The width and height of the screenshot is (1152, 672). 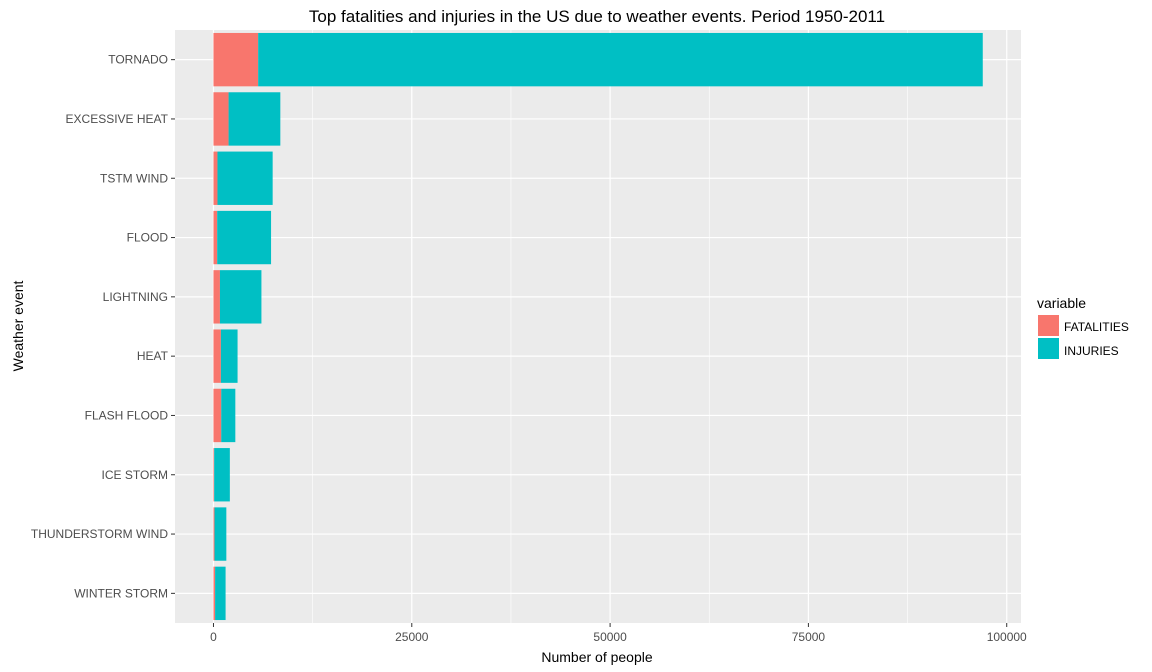 What do you see at coordinates (213, 637) in the screenshot?
I see `x-tick-label: 0` at bounding box center [213, 637].